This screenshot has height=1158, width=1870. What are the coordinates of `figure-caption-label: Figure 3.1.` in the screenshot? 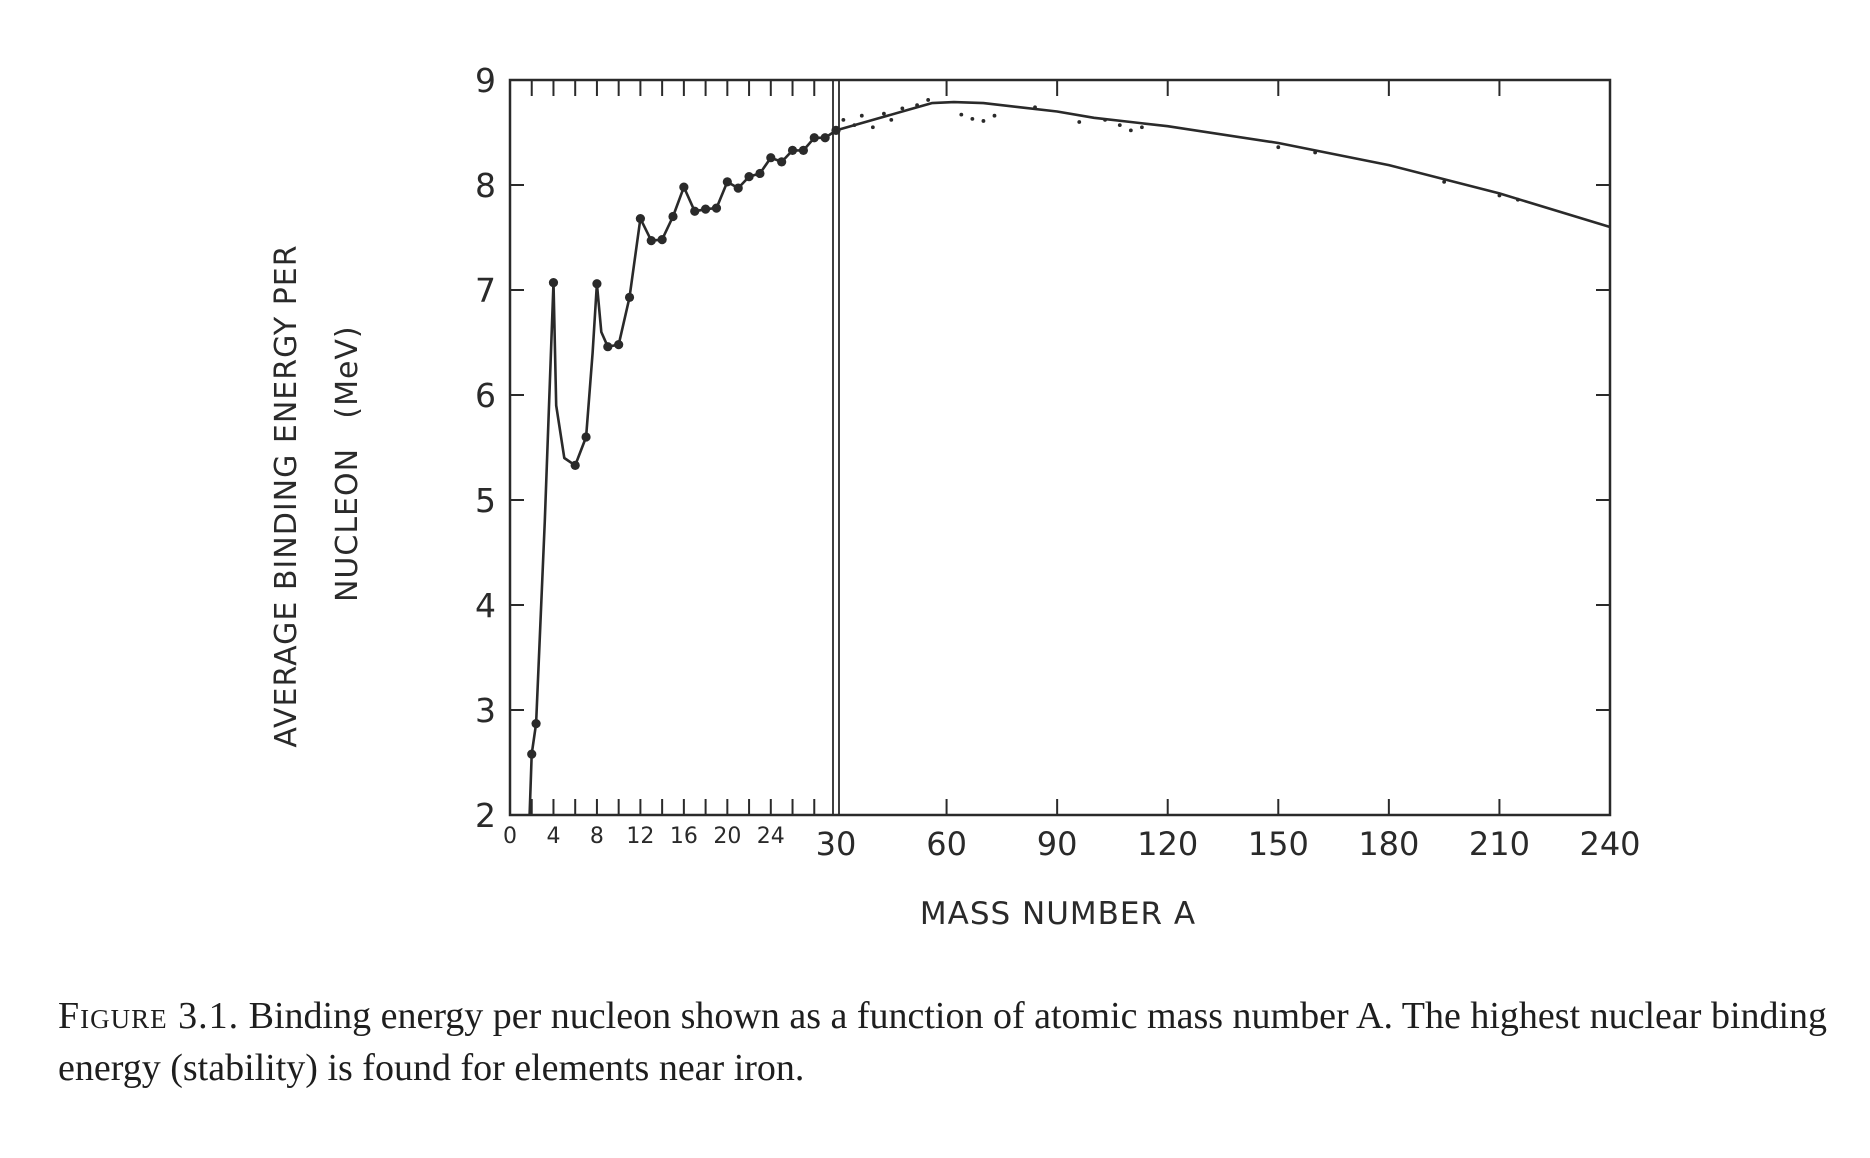 It's located at (149, 1016).